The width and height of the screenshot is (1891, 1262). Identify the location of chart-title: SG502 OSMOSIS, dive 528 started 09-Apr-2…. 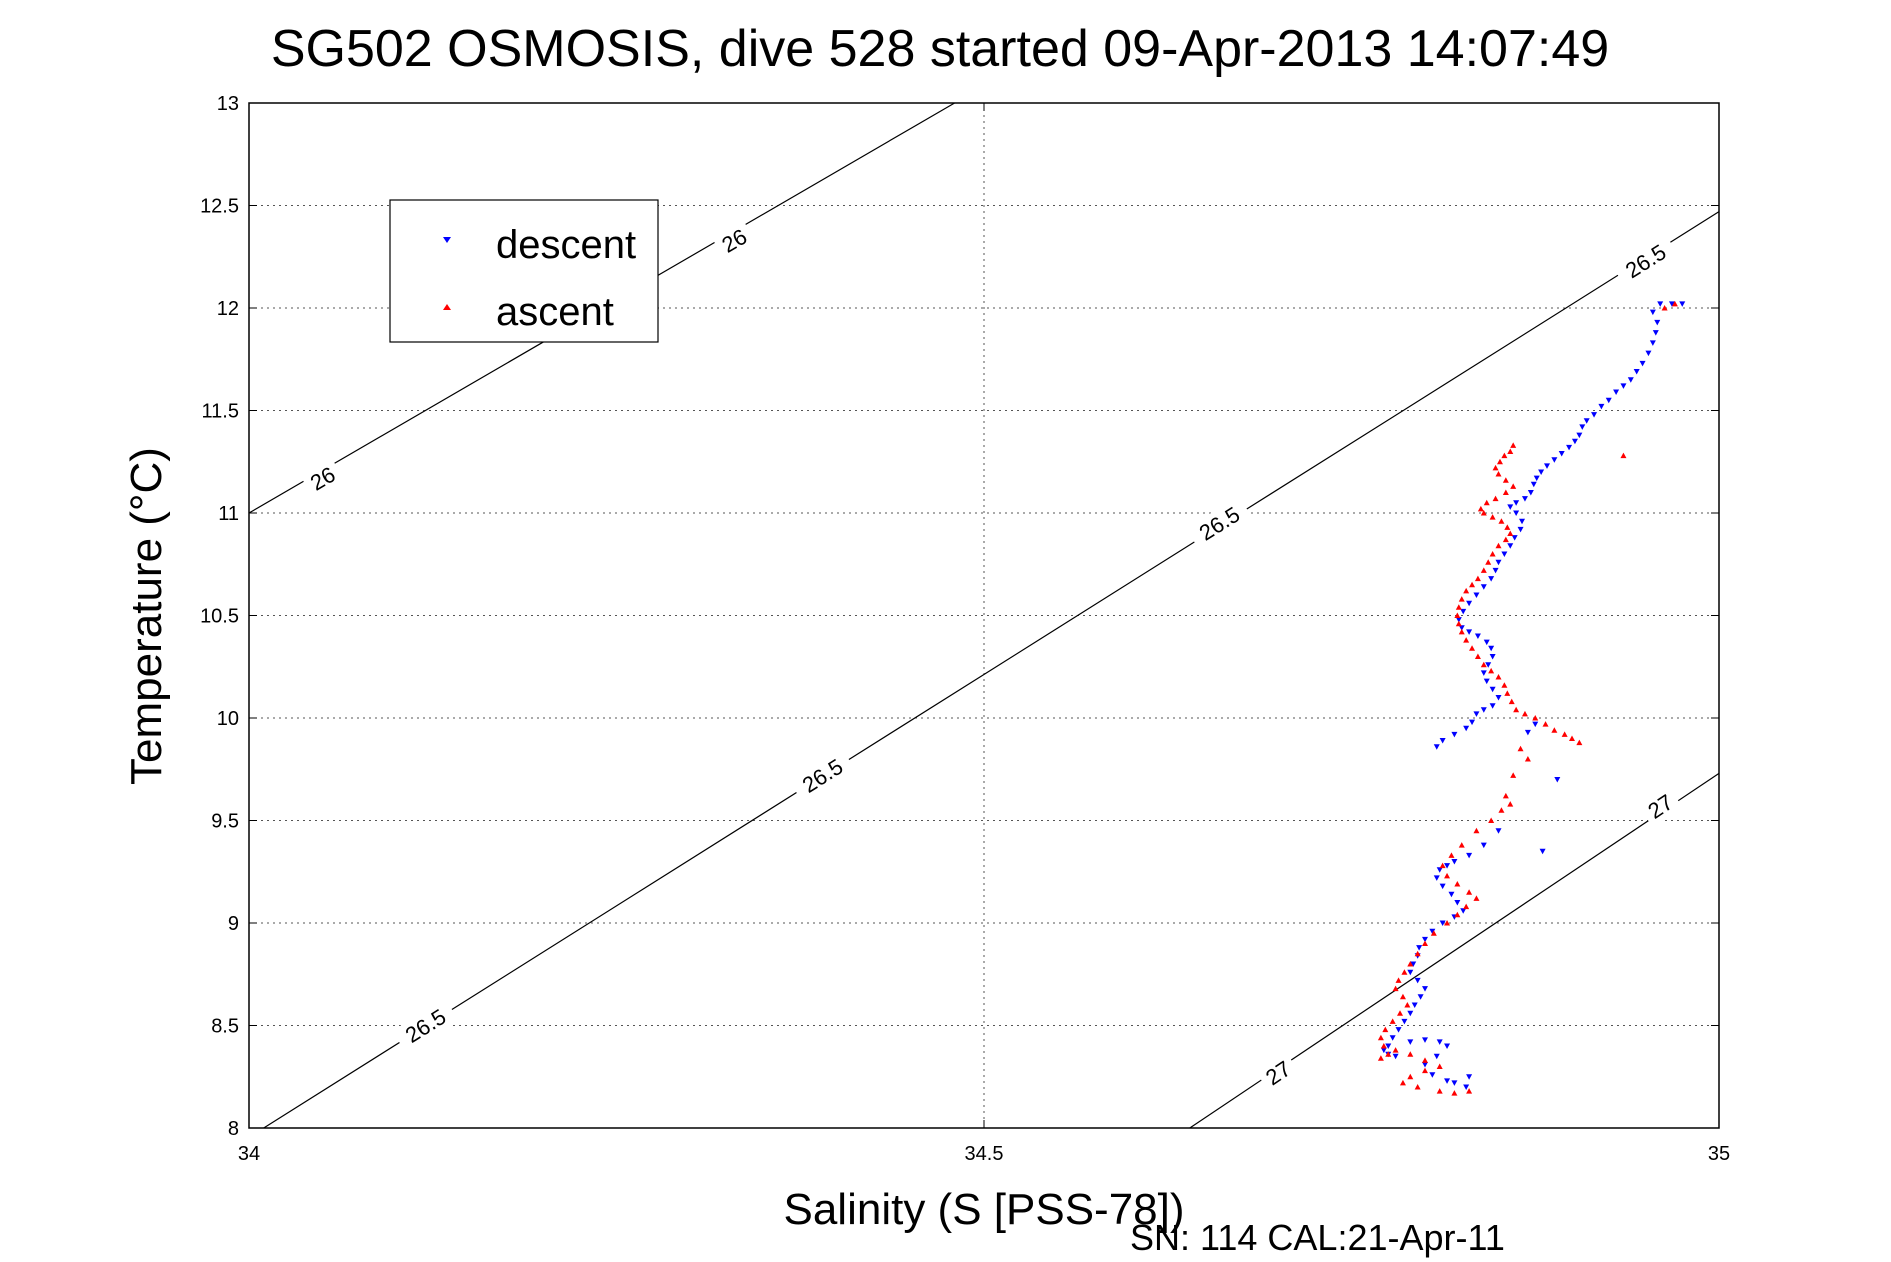
(940, 49).